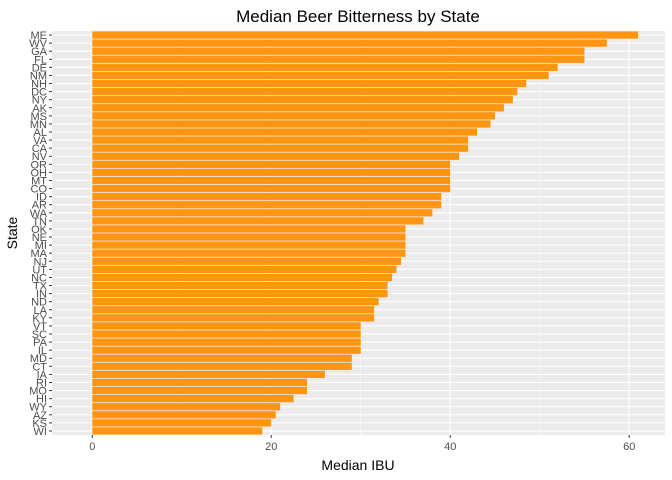  I want to click on bar-ca, so click(280, 148).